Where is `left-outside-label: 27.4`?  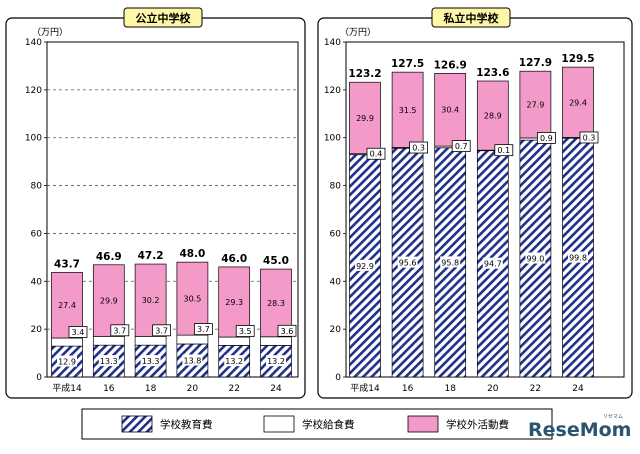 left-outside-label: 27.4 is located at coordinates (67, 305).